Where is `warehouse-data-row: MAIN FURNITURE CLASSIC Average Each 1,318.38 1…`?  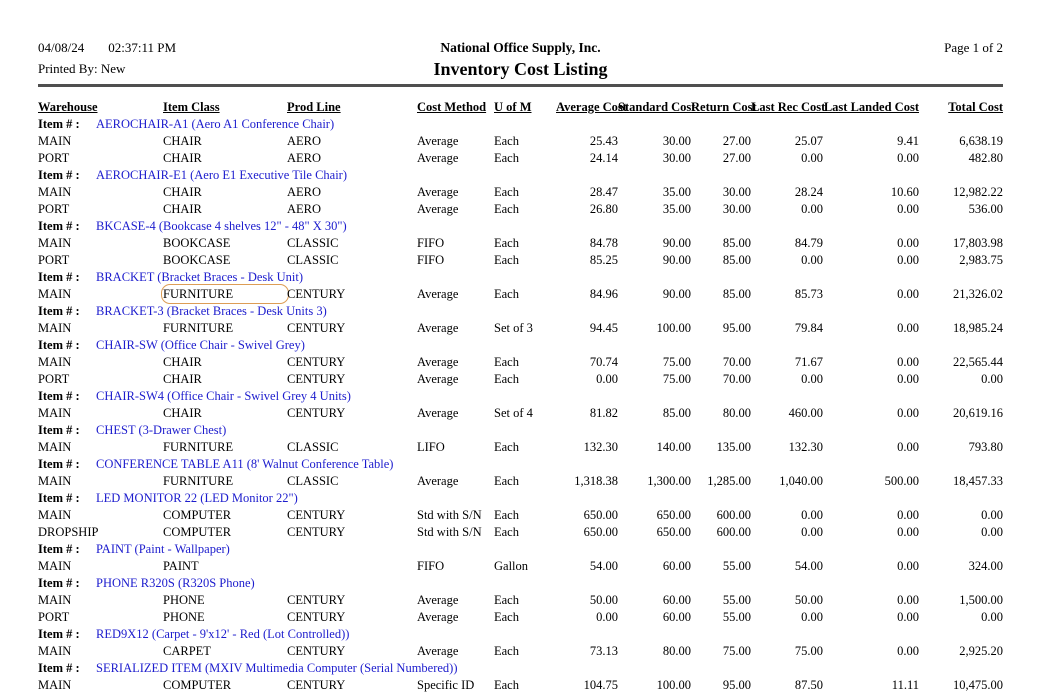 warehouse-data-row: MAIN FURNITURE CLASSIC Average Each 1,318.38 1… is located at coordinates (520, 481).